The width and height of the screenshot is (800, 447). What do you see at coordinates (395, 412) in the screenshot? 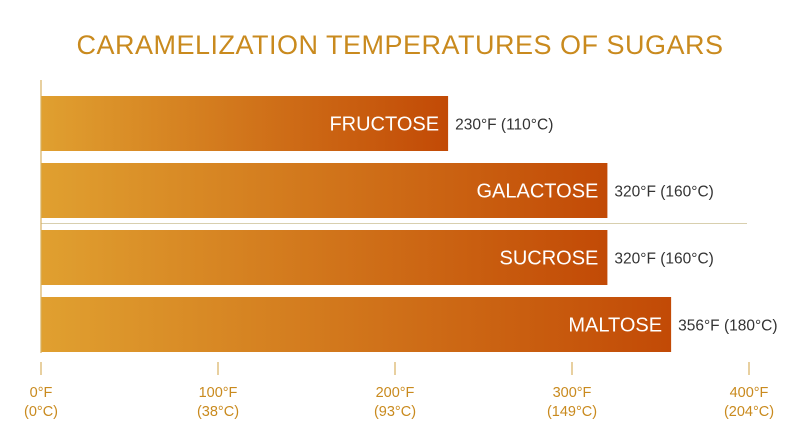
I see `x-tick-sublabel: (93°C)` at bounding box center [395, 412].